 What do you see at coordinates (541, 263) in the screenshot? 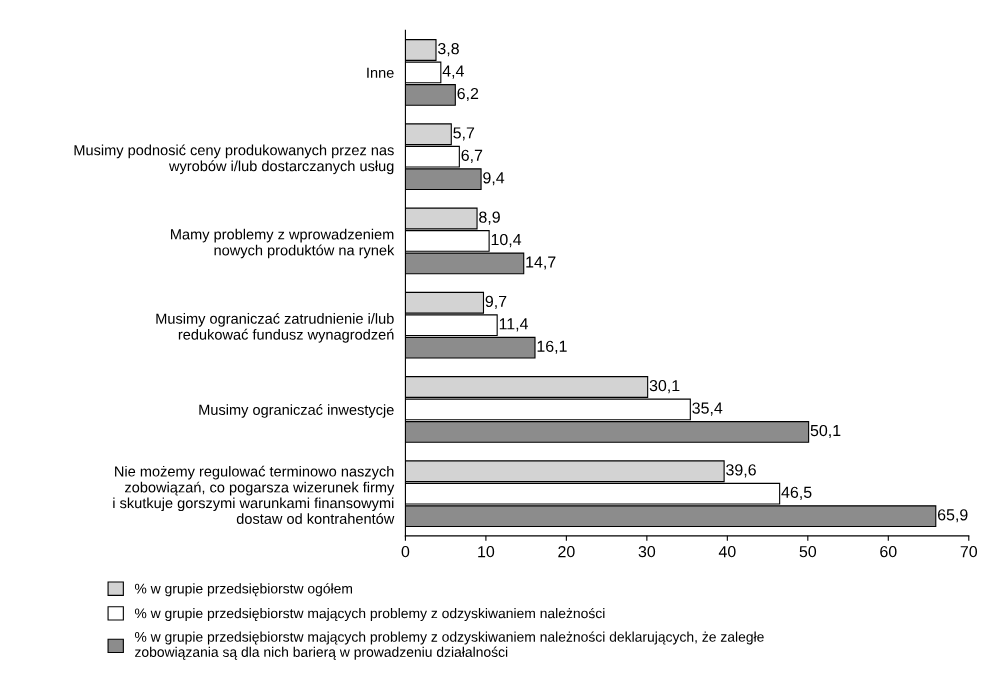
I see `data-label: 14,7` at bounding box center [541, 263].